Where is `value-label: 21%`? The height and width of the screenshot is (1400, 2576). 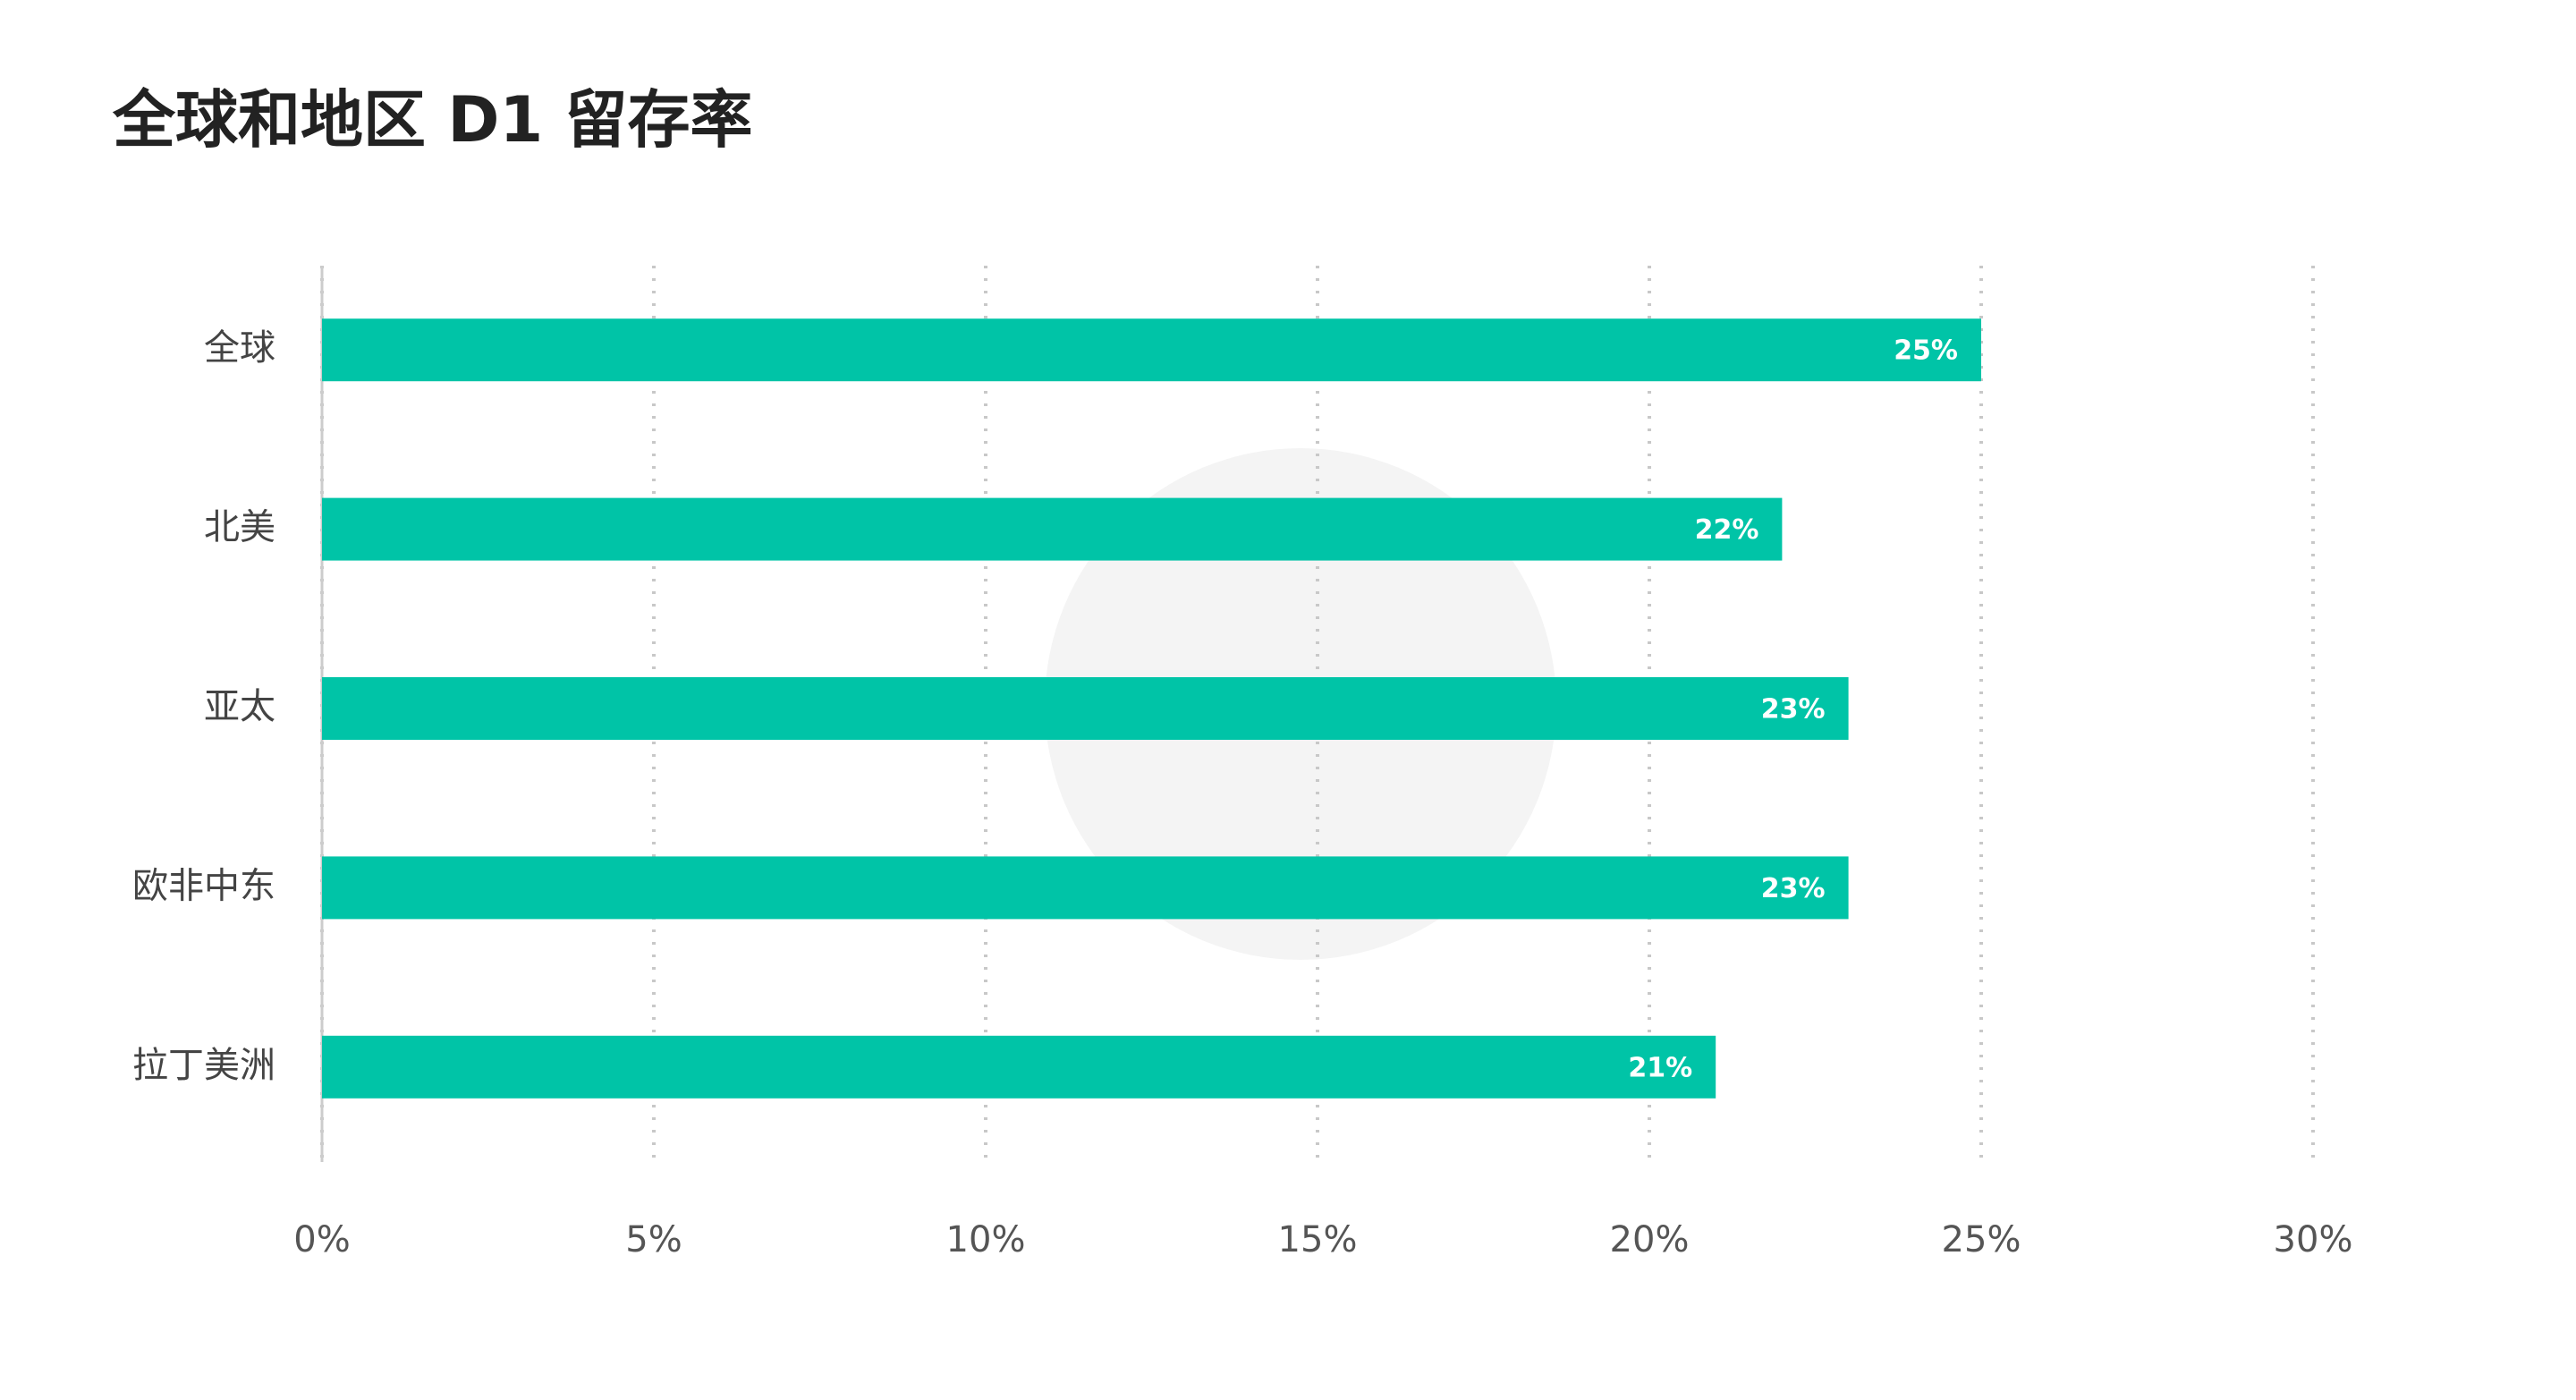 value-label: 21% is located at coordinates (1660, 1067).